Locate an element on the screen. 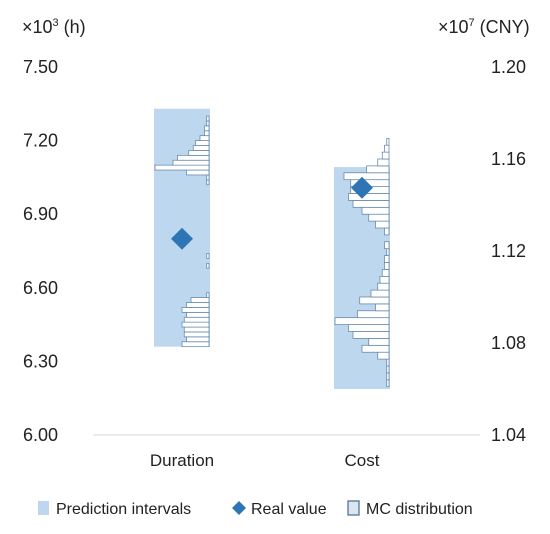 This screenshot has height=534, width=550. legend-label: MC distribution is located at coordinates (419, 509).